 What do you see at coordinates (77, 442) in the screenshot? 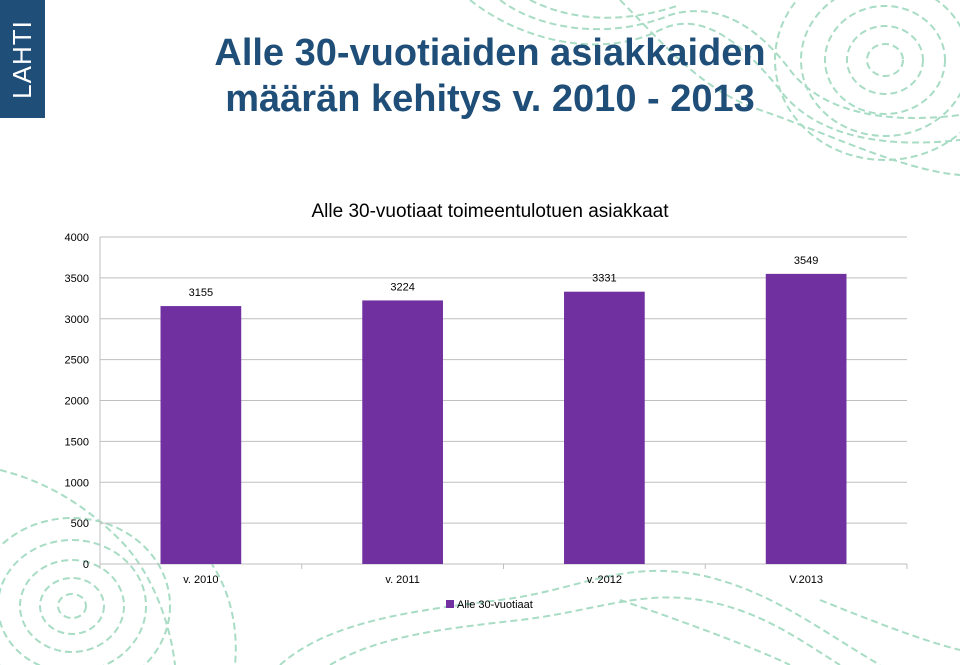
I see `y-tick-label: 1500` at bounding box center [77, 442].